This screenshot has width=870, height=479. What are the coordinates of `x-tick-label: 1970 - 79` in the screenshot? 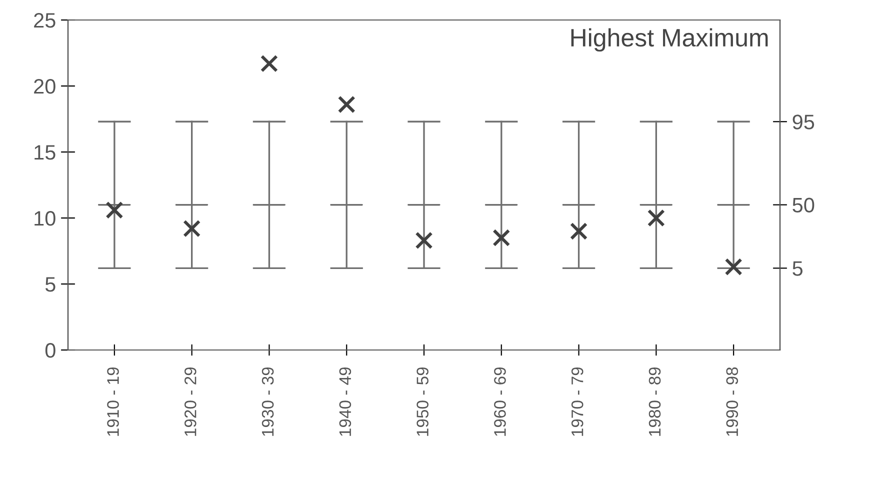 It's located at (577, 401).